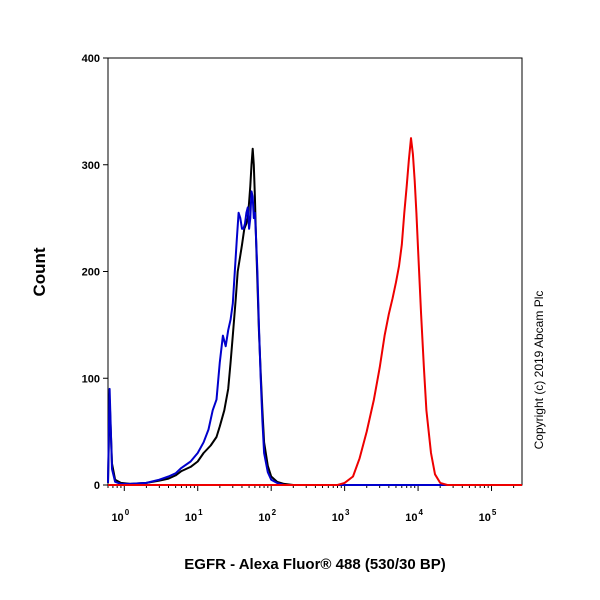 Image resolution: width=600 pixels, height=600 pixels. Describe the element at coordinates (539, 370) in the screenshot. I see `copyright-annotation: Copyright (c) 2019 Abcam Plc` at that location.